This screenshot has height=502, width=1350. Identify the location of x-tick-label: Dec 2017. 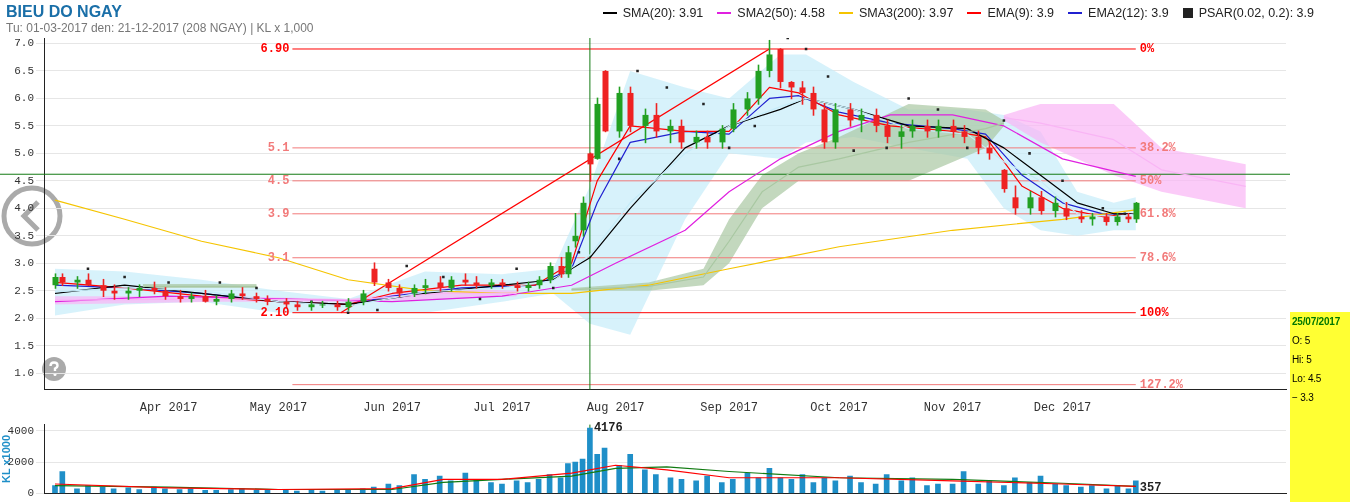
(1062, 407).